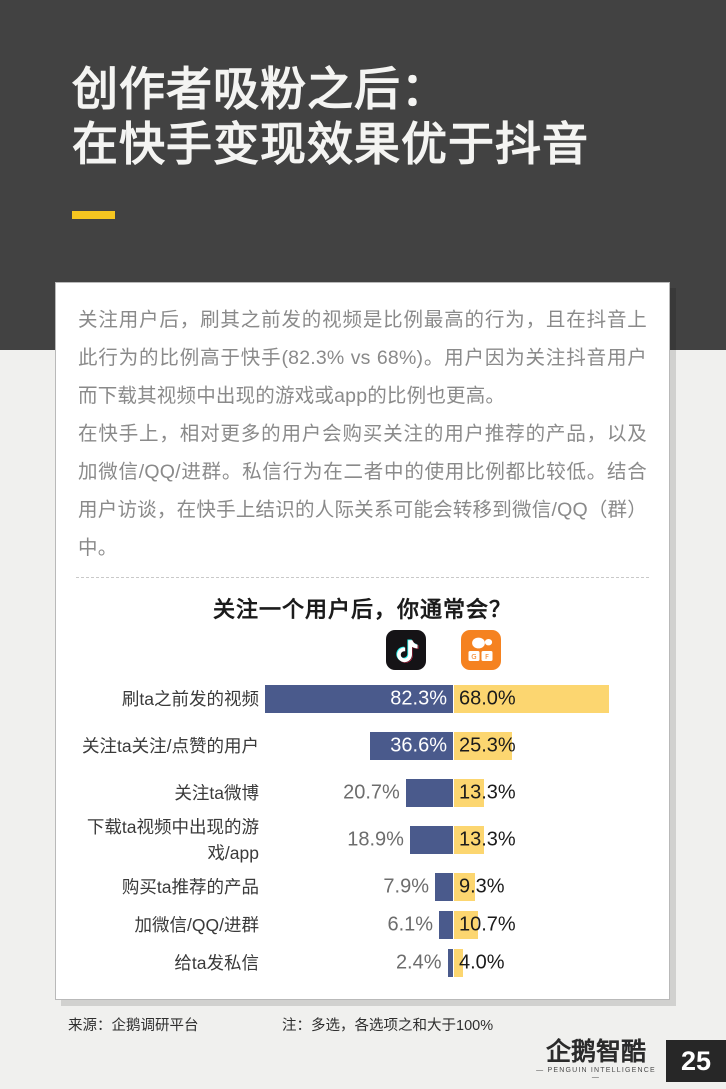 Image resolution: width=726 pixels, height=1089 pixels. Describe the element at coordinates (216, 793) in the screenshot. I see `chart-row-label: 关注ta微博` at that location.